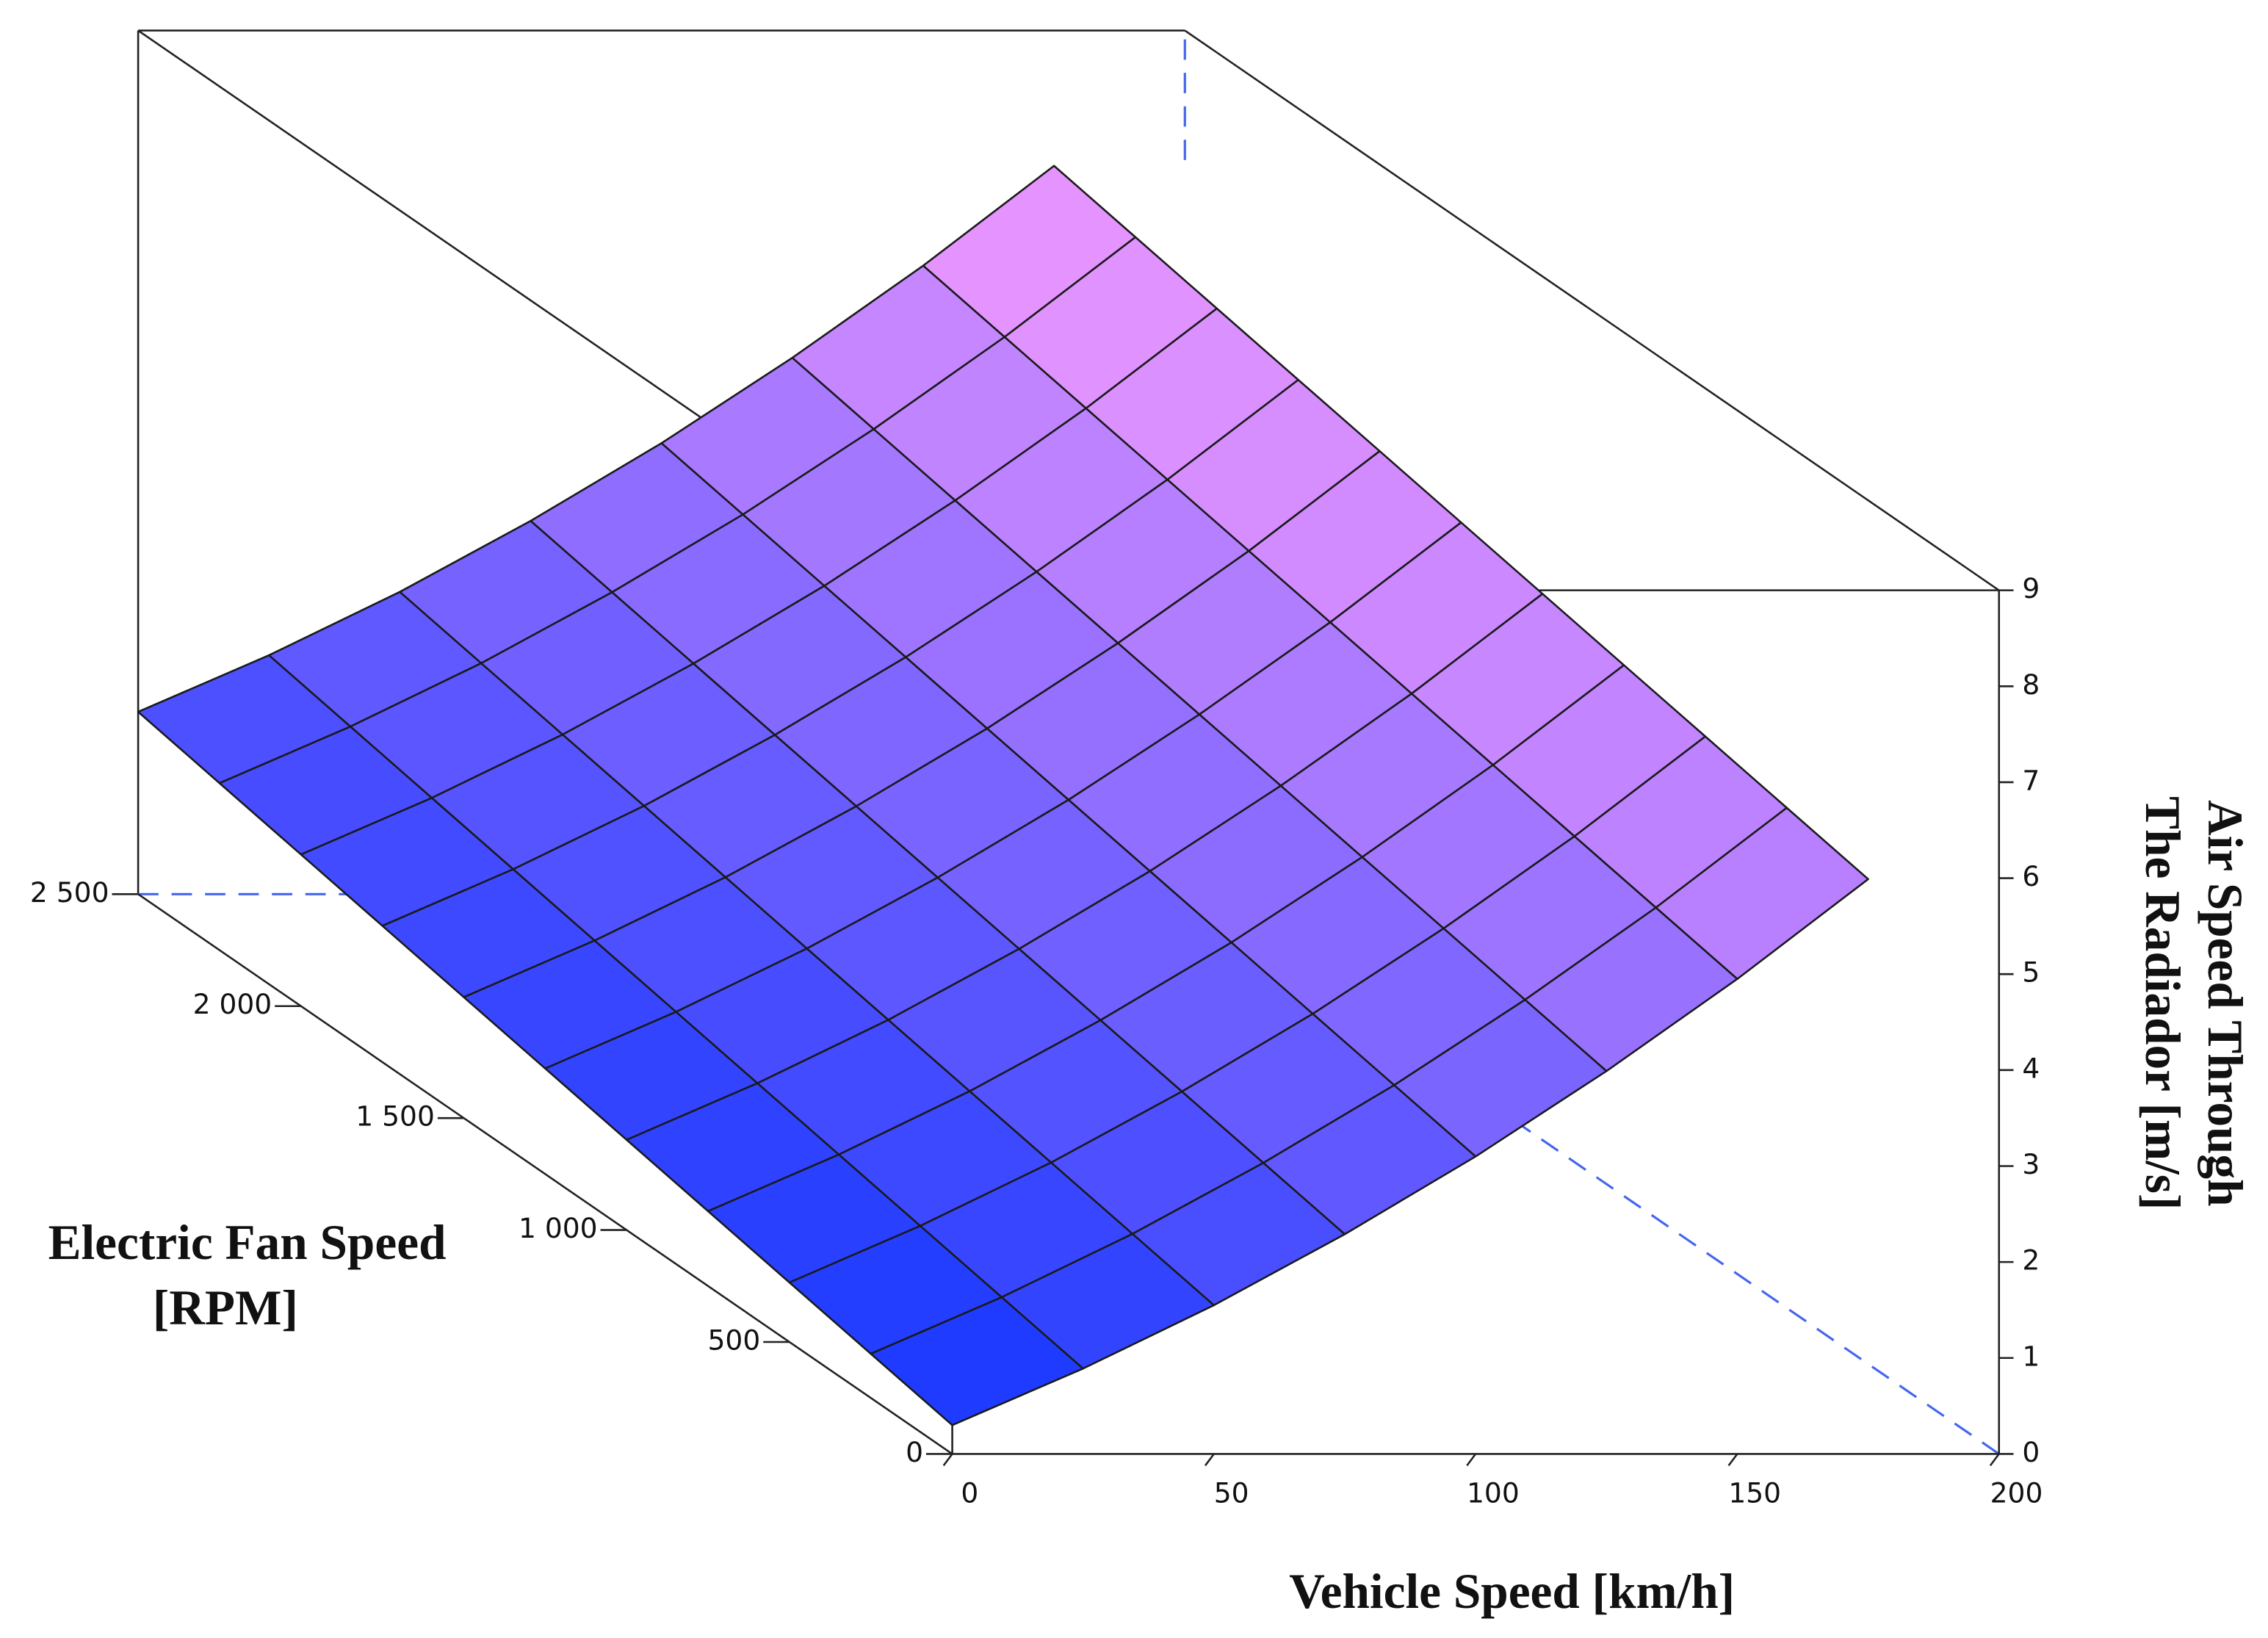  Describe the element at coordinates (2031, 1068) in the screenshot. I see `z-tick-label: 4` at that location.